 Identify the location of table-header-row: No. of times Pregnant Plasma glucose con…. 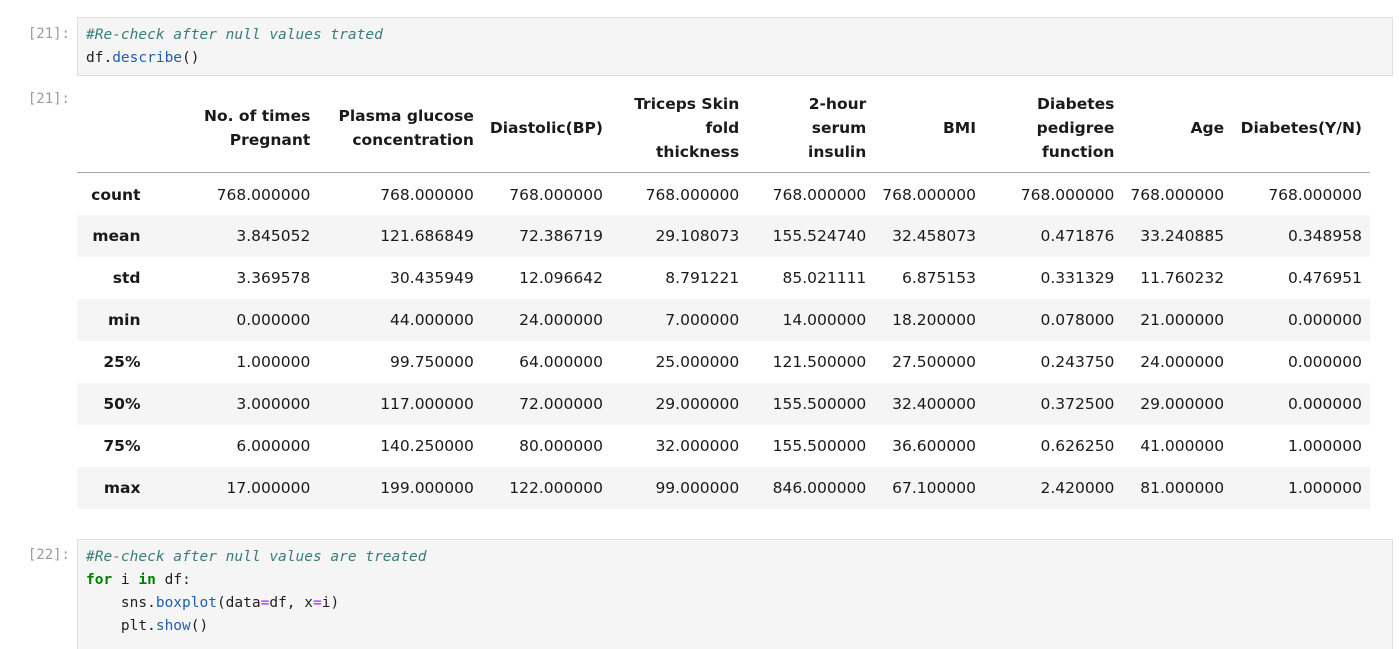
(723, 128).